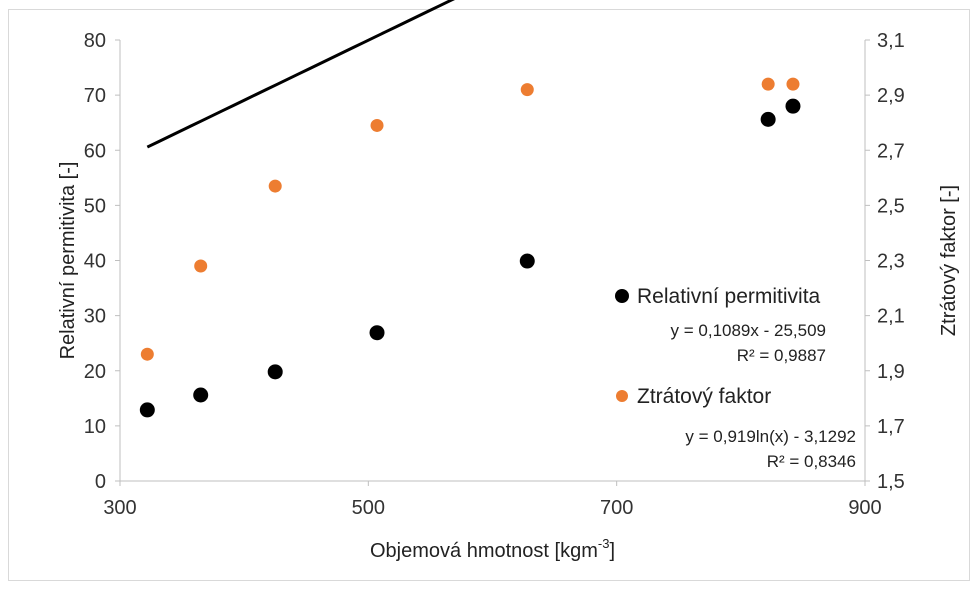 The width and height of the screenshot is (979, 589). I want to click on legend-marker-ztratovy-faktor, so click(622, 396).